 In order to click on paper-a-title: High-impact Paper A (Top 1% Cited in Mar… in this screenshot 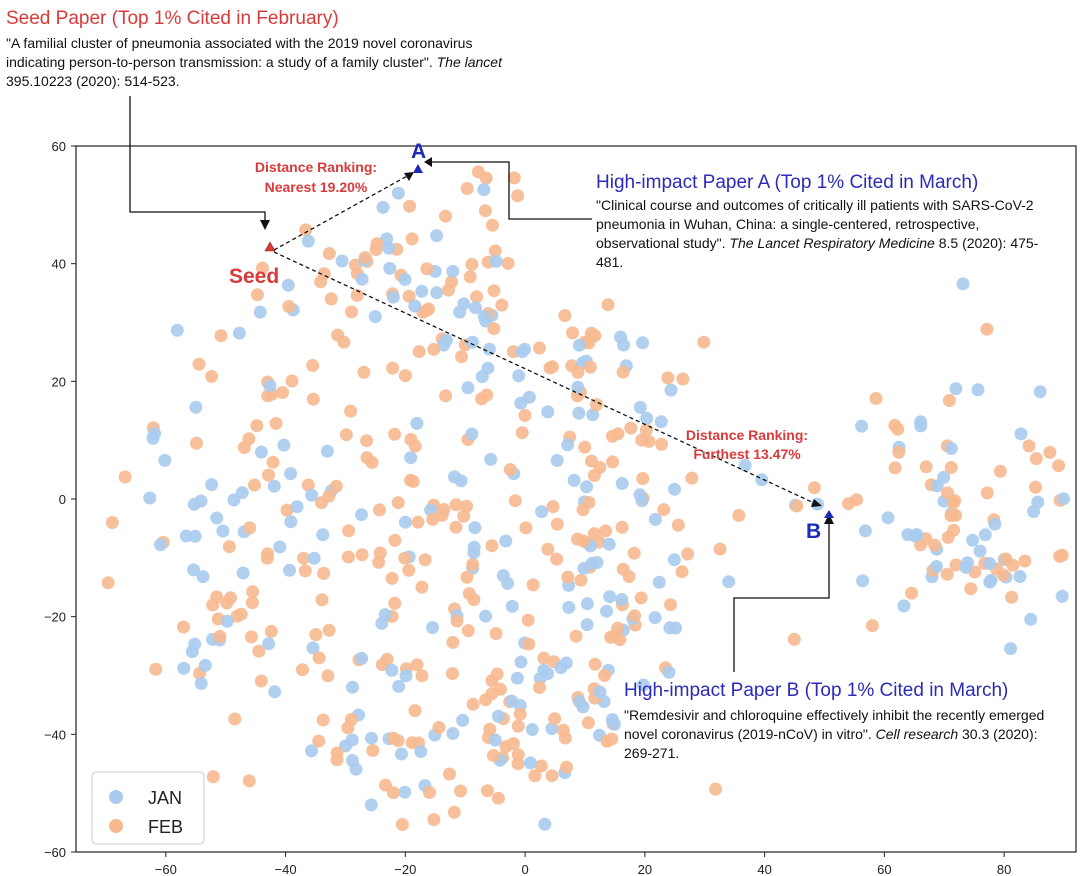, I will do `click(787, 182)`.